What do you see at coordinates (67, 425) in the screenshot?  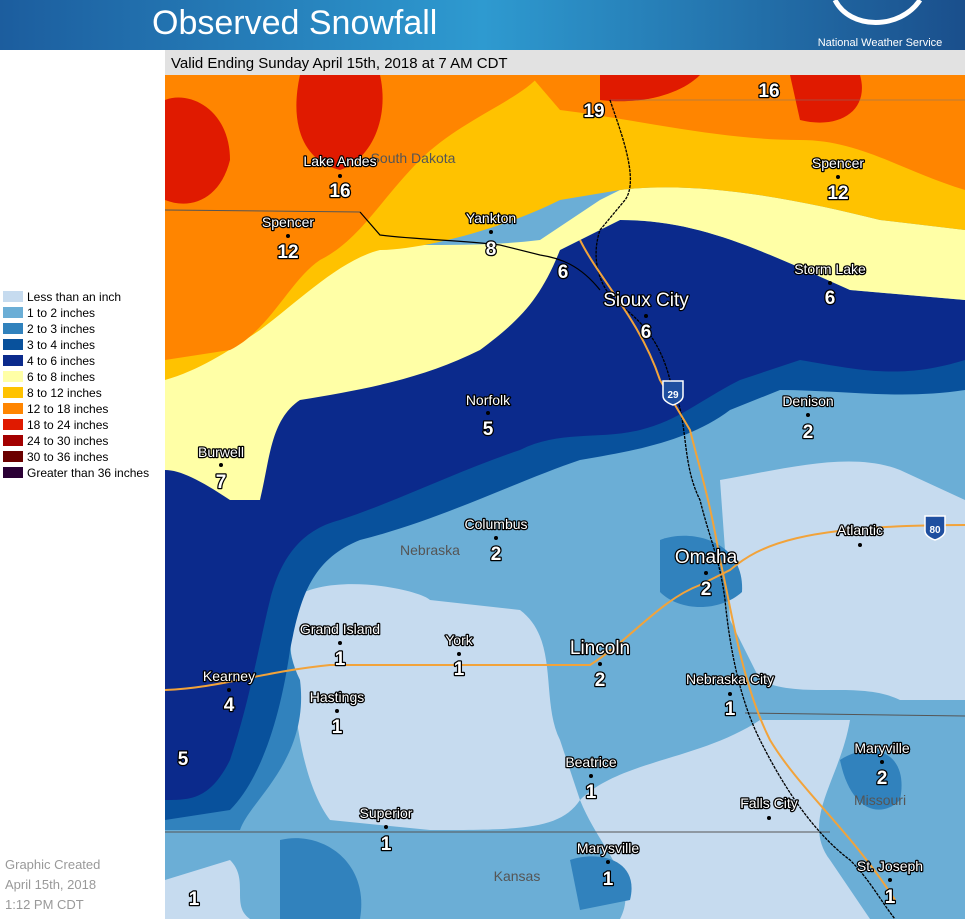 I see `legend-label: 18 to 24 inches` at bounding box center [67, 425].